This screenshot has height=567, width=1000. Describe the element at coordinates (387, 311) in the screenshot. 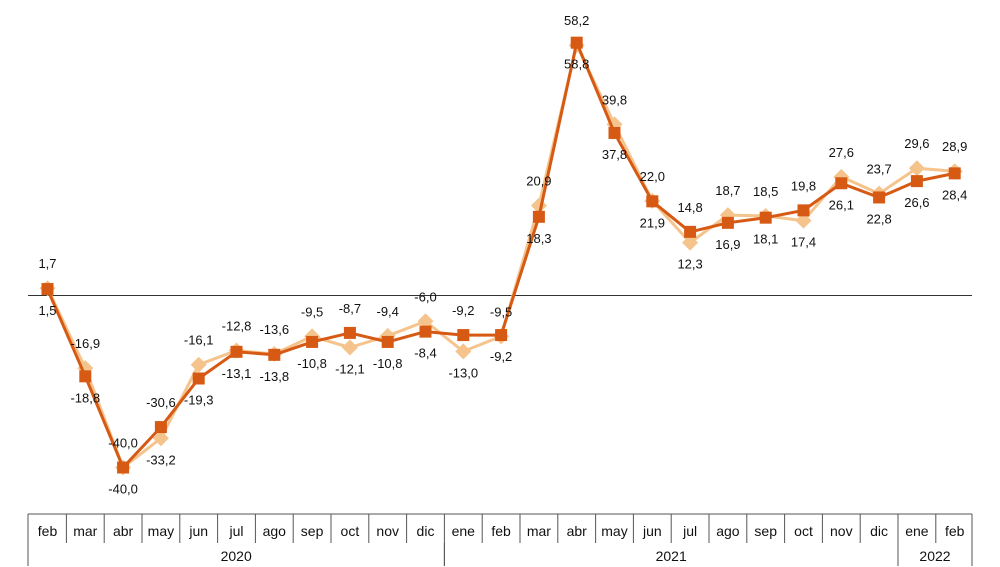

I see `data-label-series-b: -9,4` at that location.